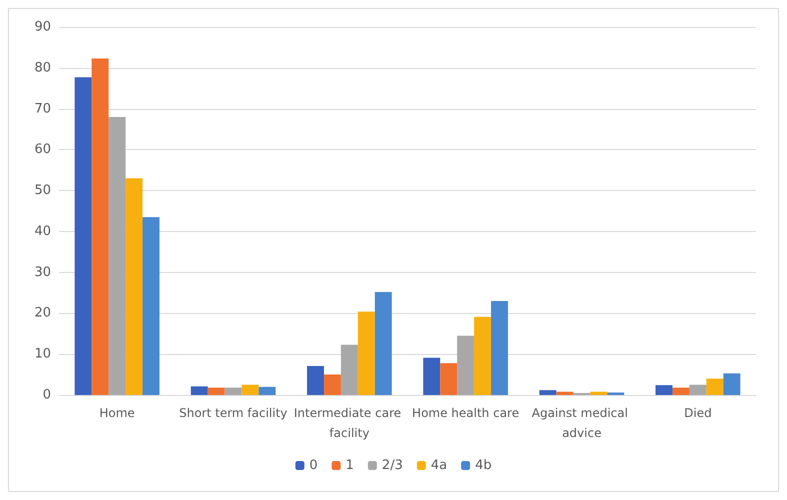 This screenshot has height=500, width=787. Describe the element at coordinates (582, 423) in the screenshot. I see `x-tick-label: Against medical advice` at that location.